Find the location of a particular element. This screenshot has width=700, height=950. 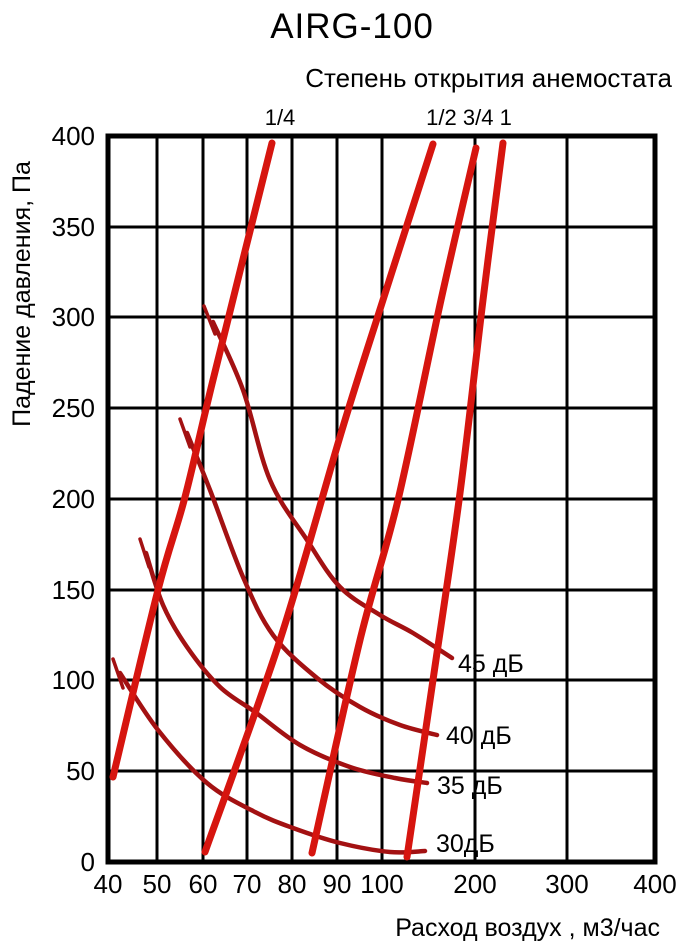

y-tick-label: 200 is located at coordinates (73, 499).